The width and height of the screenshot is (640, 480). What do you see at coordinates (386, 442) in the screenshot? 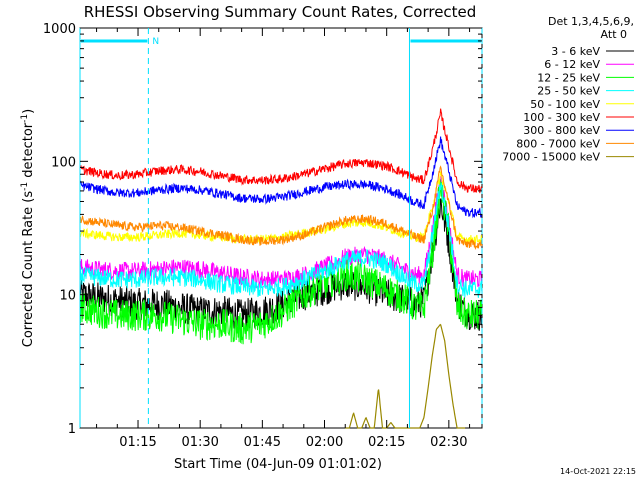
I see `x-tick-label: 02:15` at bounding box center [386, 442].